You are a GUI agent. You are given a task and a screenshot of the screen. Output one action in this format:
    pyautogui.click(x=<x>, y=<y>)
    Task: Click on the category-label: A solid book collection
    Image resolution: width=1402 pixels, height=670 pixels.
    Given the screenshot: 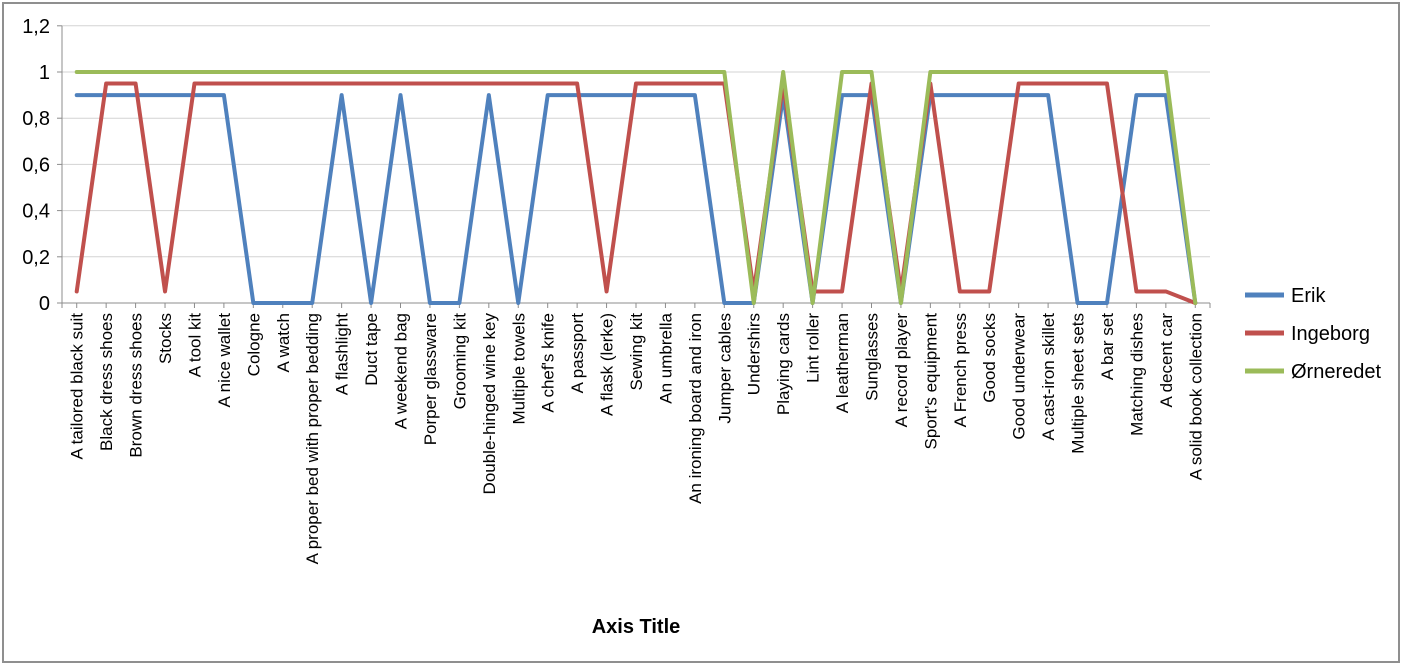 What is the action you would take?
    pyautogui.click(x=1195, y=396)
    